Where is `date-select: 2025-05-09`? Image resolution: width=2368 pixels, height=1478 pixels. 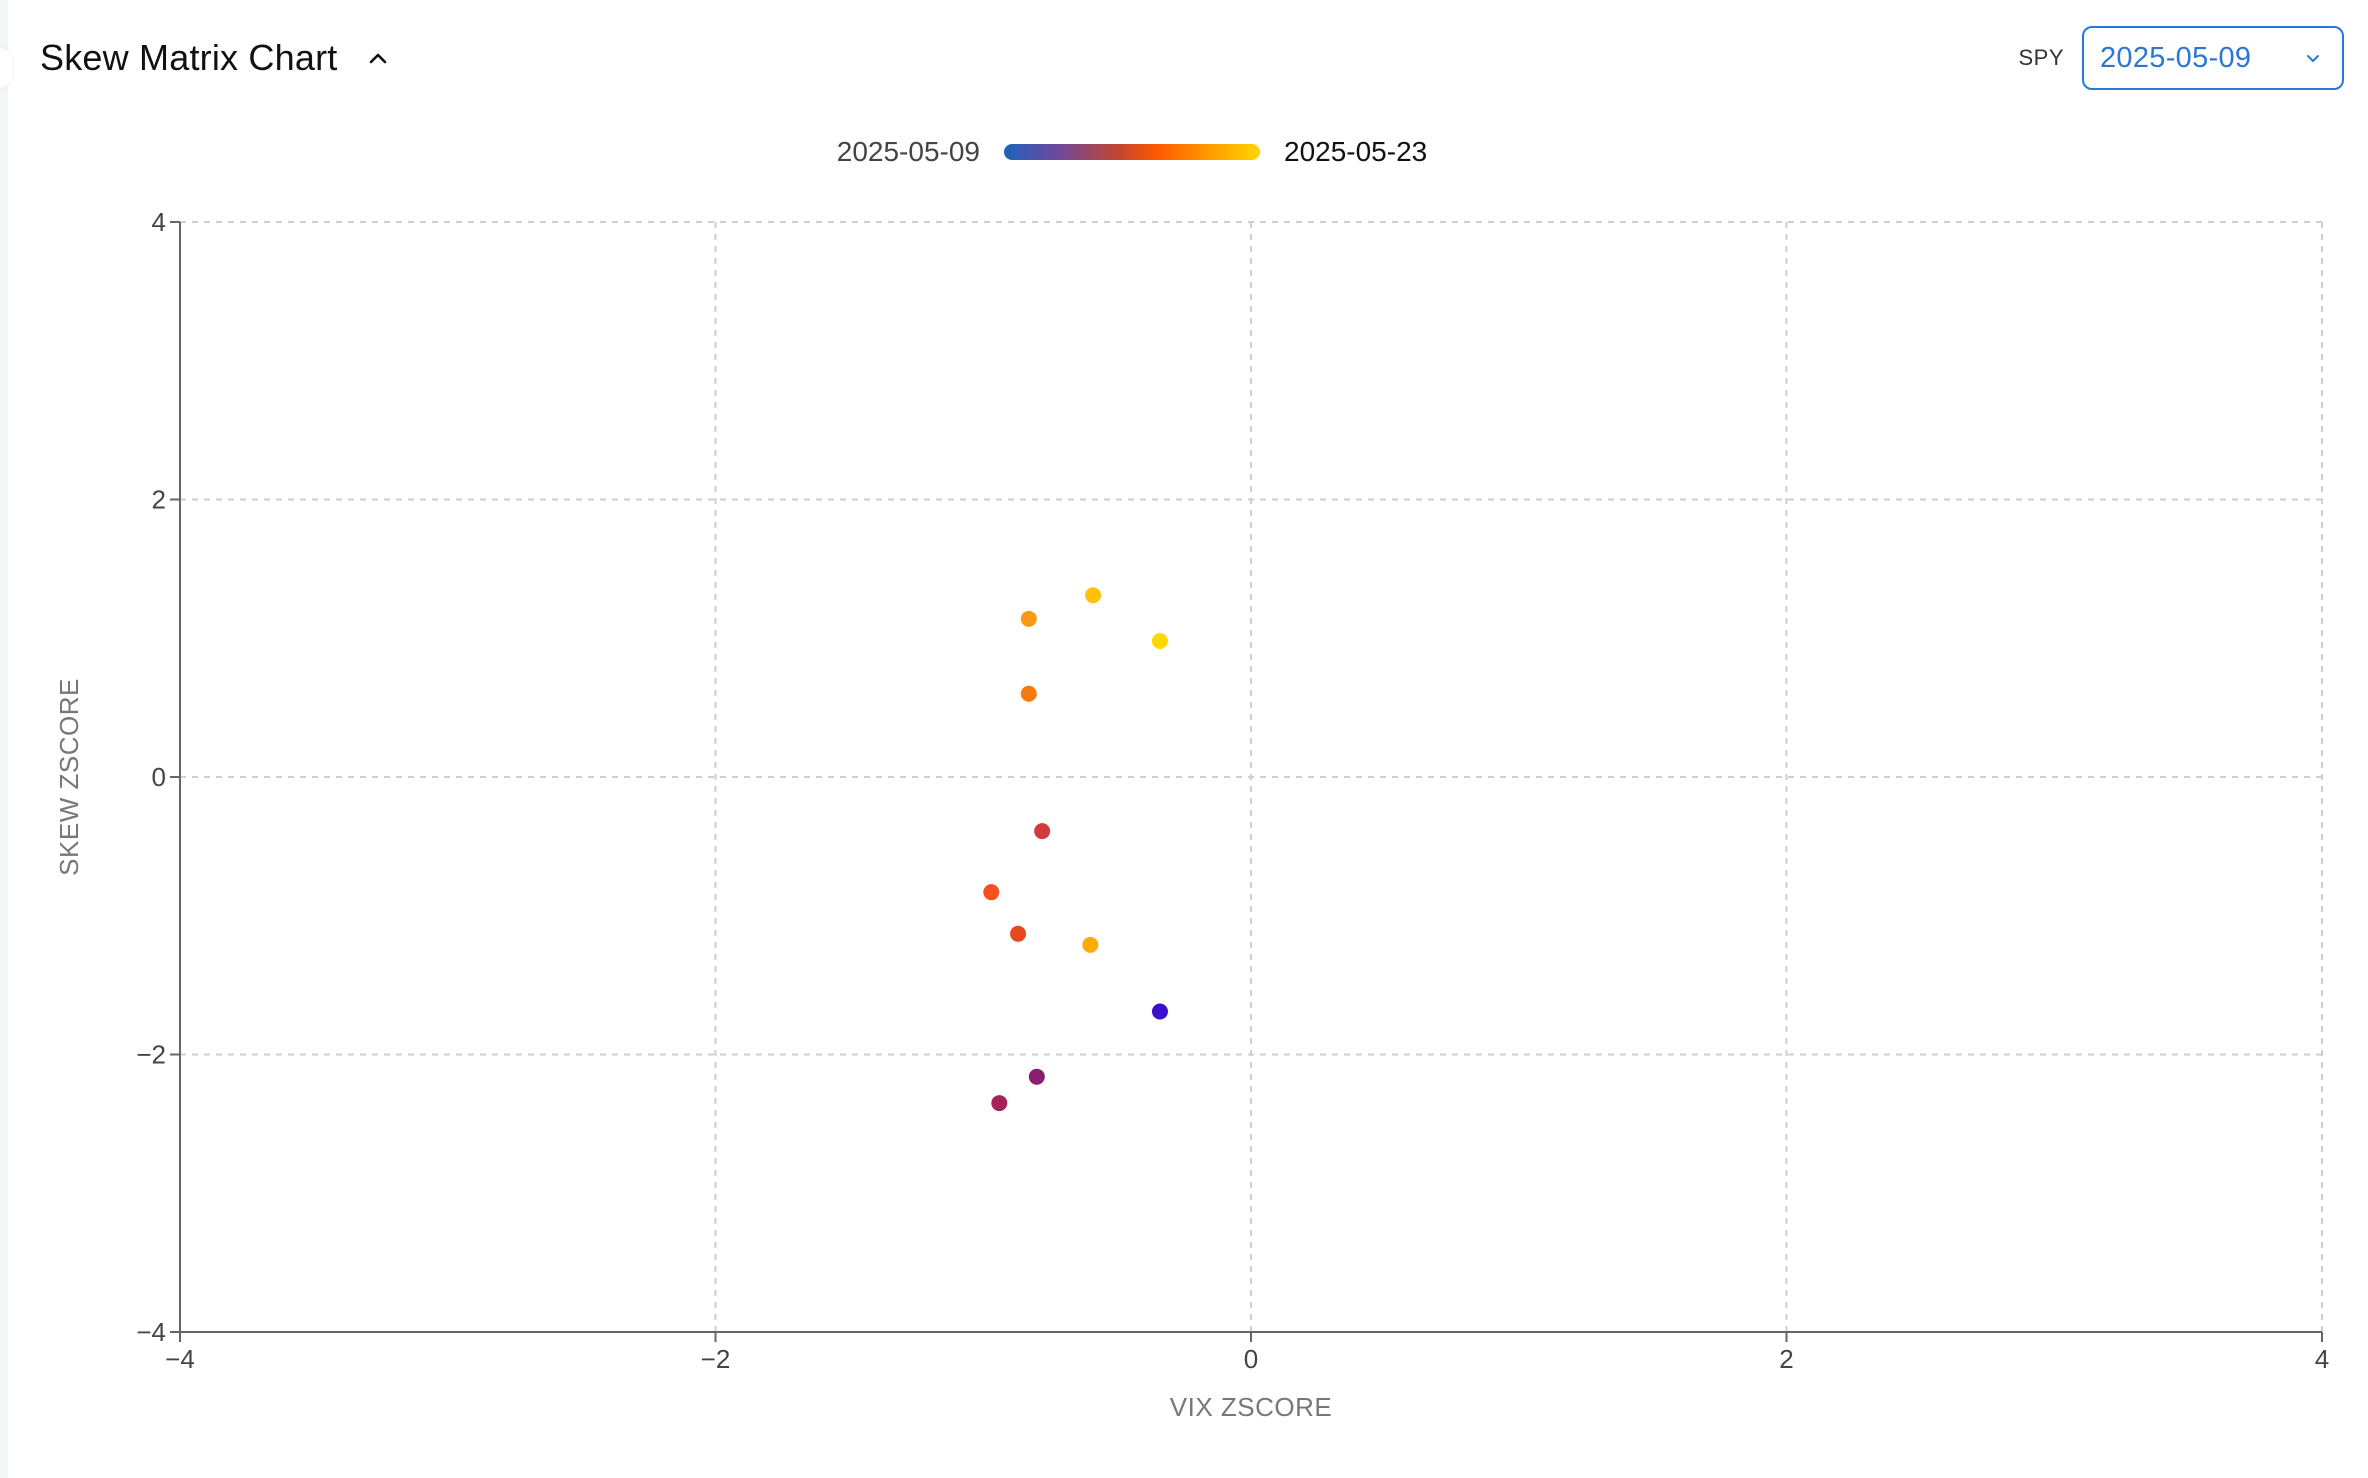 date-select: 2025-05-09 is located at coordinates (2213, 58).